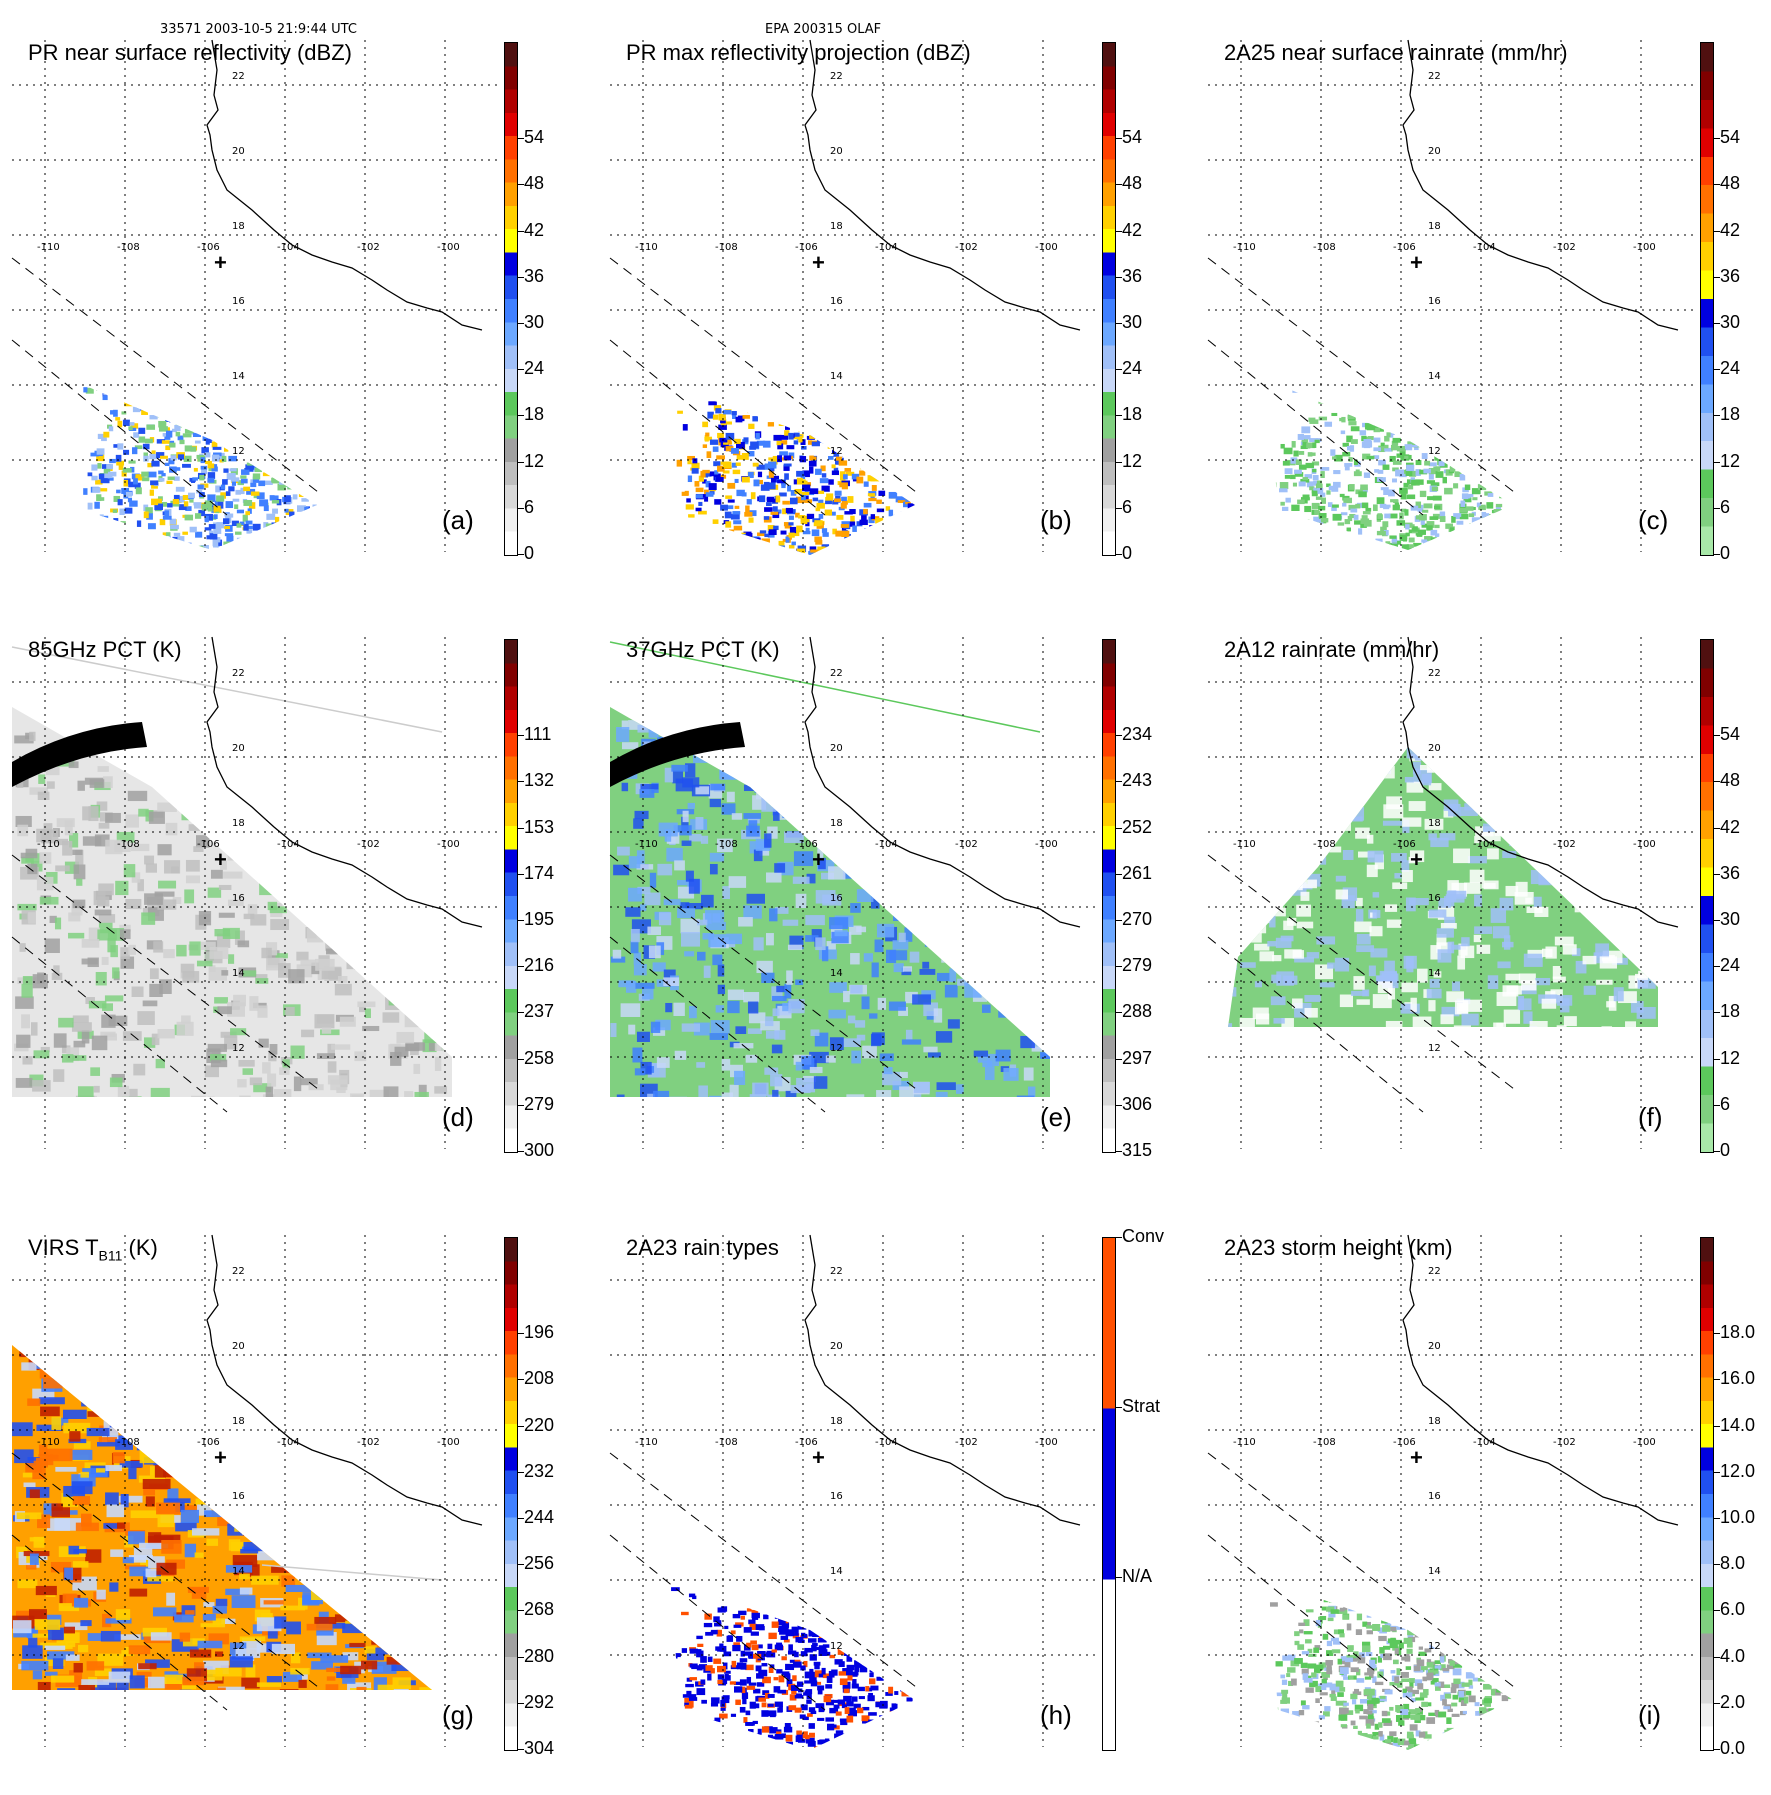 The width and height of the screenshot is (1771, 1795). Describe the element at coordinates (105, 650) in the screenshot. I see `panel-title-d: 85GHz PCT (K)` at that location.